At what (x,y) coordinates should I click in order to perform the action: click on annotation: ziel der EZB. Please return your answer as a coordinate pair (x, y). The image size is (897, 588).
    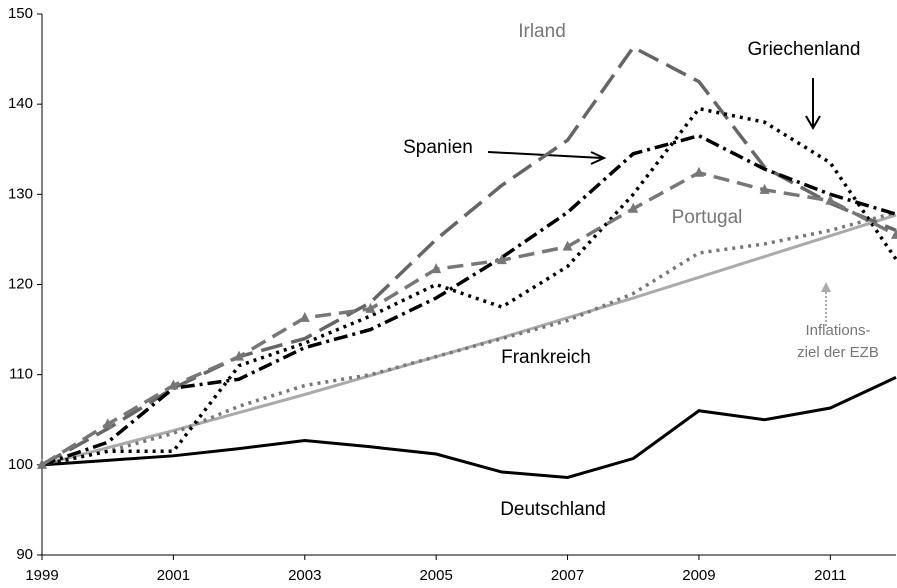
    Looking at the image, I should click on (838, 352).